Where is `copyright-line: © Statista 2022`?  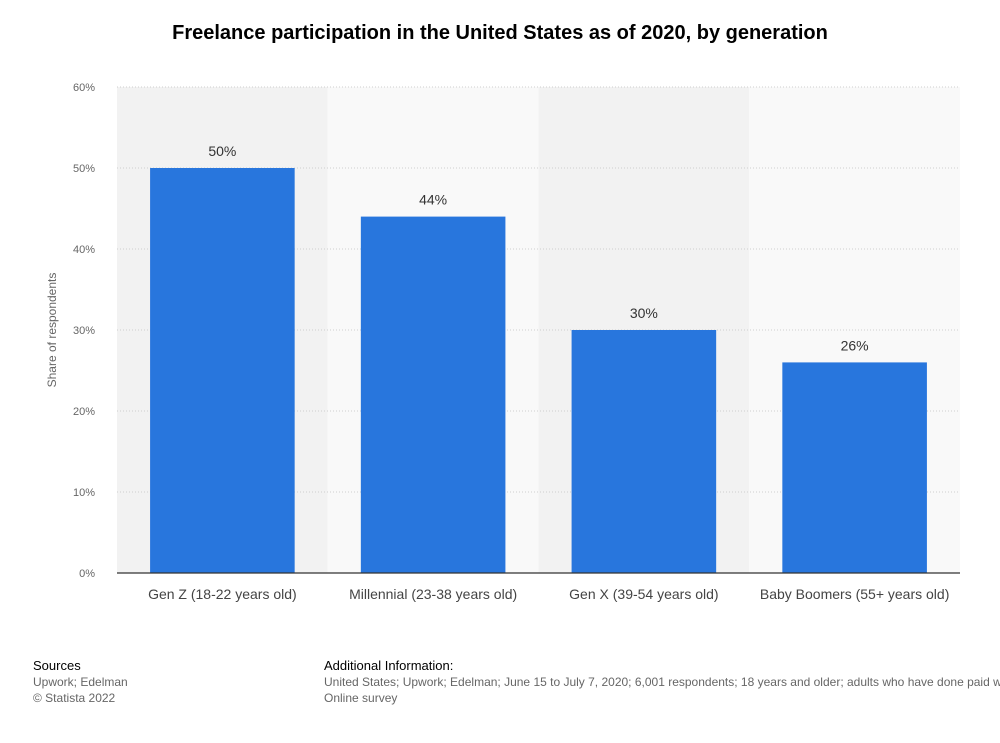
copyright-line: © Statista 2022 is located at coordinates (74, 698).